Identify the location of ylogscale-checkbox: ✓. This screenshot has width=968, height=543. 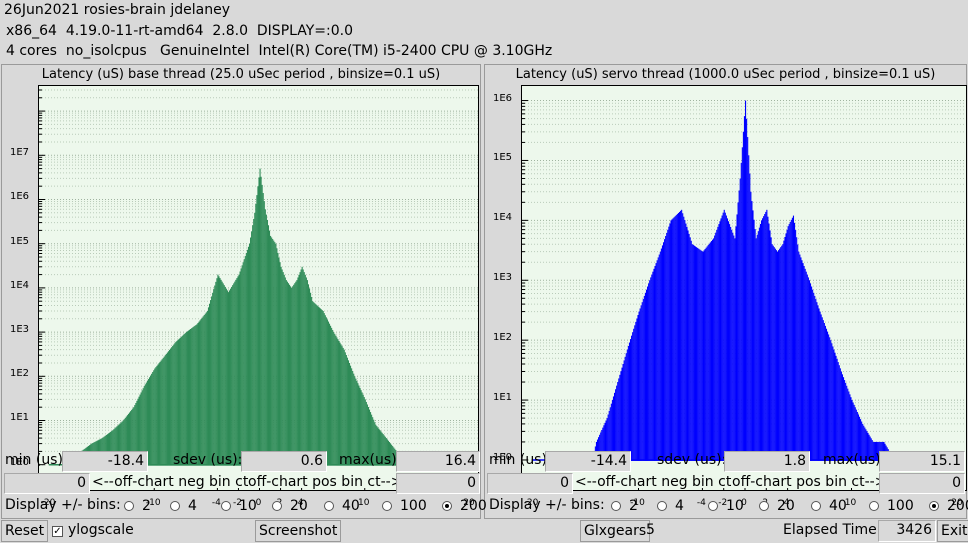
(57, 531).